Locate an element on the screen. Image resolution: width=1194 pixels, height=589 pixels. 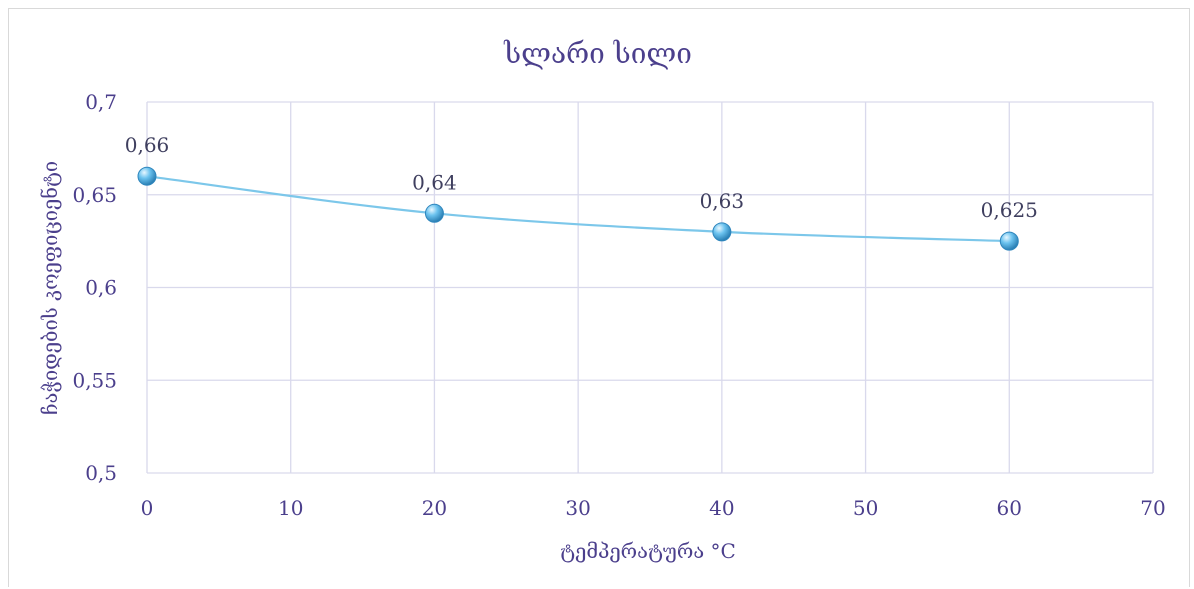
y-axis-ticks: 0,5 0,55 0,6 0,65 0,7 is located at coordinates (94, 287).